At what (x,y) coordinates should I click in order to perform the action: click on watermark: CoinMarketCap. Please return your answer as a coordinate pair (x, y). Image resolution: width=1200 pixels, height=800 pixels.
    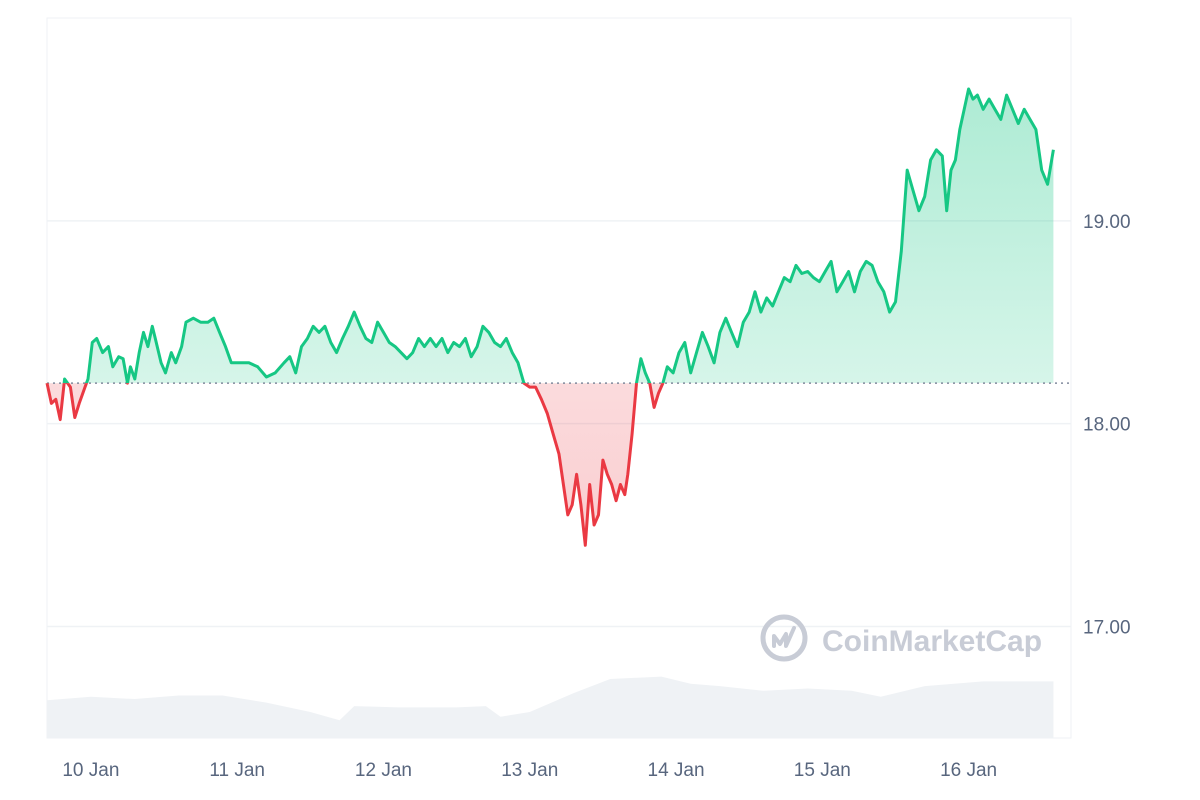
    Looking at the image, I should click on (901, 638).